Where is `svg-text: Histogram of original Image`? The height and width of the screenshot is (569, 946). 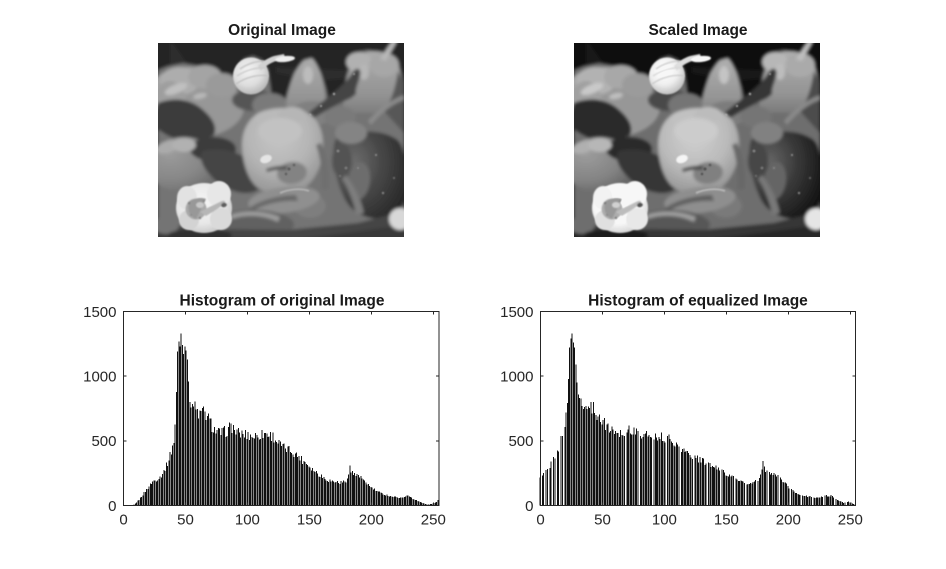 svg-text: Histogram of original Image is located at coordinates (282, 301).